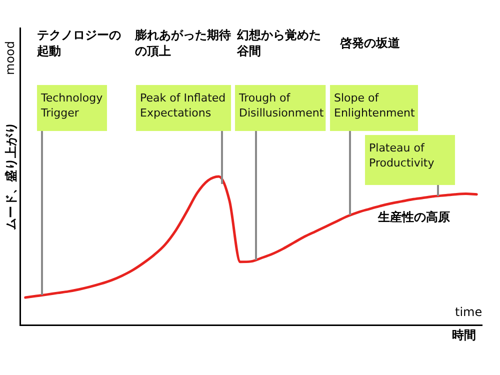 Image resolution: width=500 pixels, height=375 pixels. What do you see at coordinates (11, 176) in the screenshot?
I see `y-axis-title: ムード、盛り上がり` at bounding box center [11, 176].